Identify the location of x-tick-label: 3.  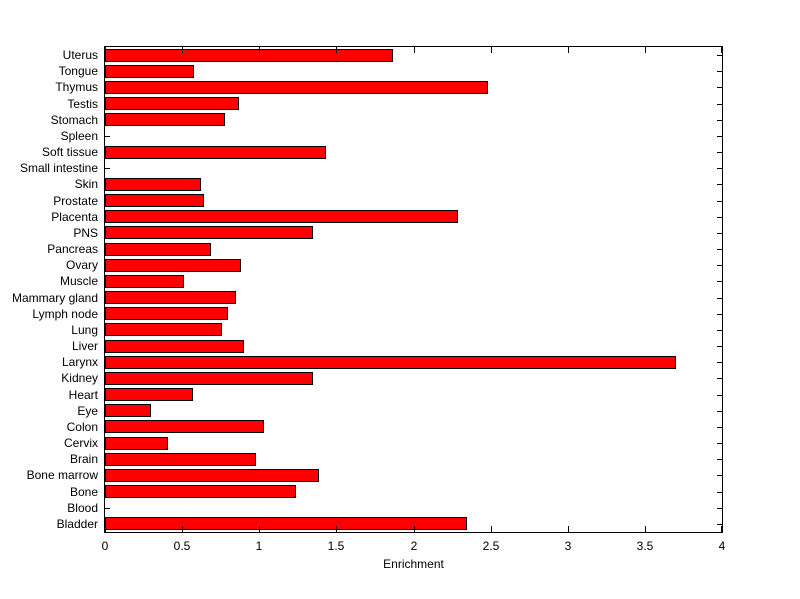
(568, 546).